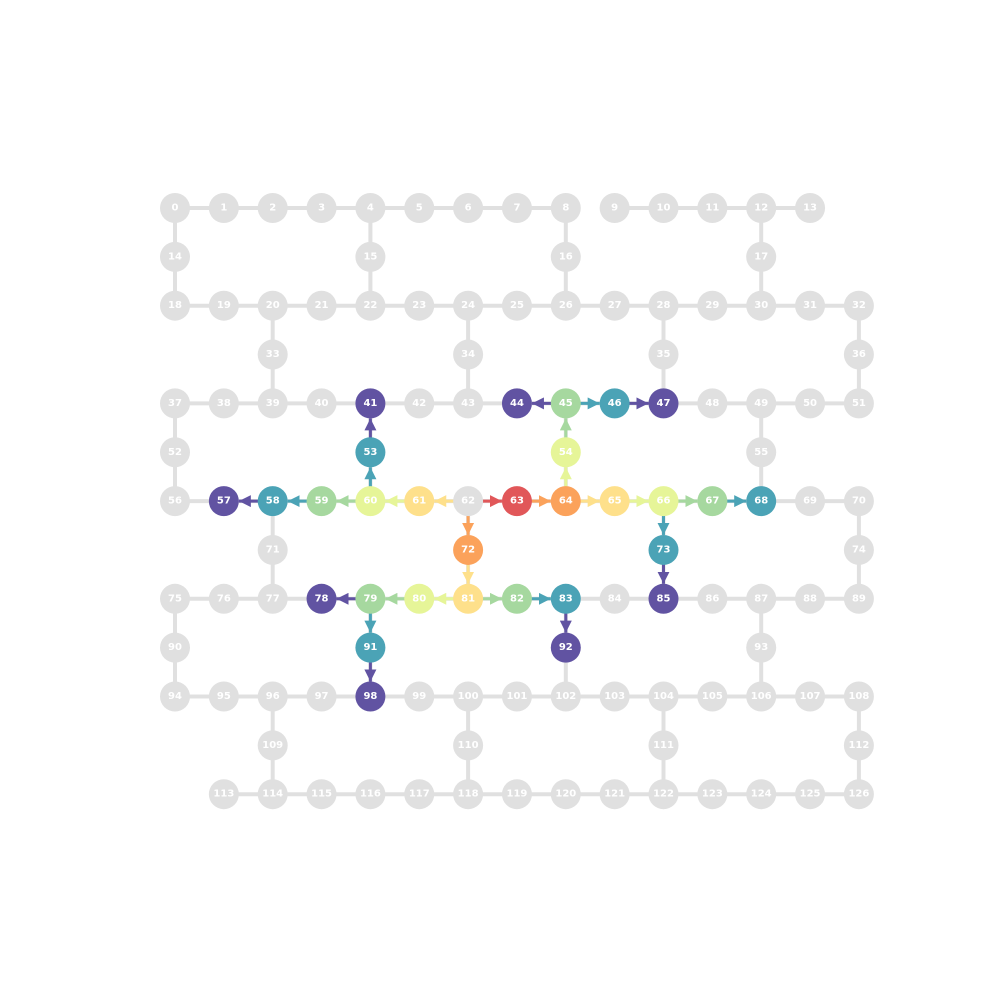  I want to click on node-label-47: 47, so click(664, 403).